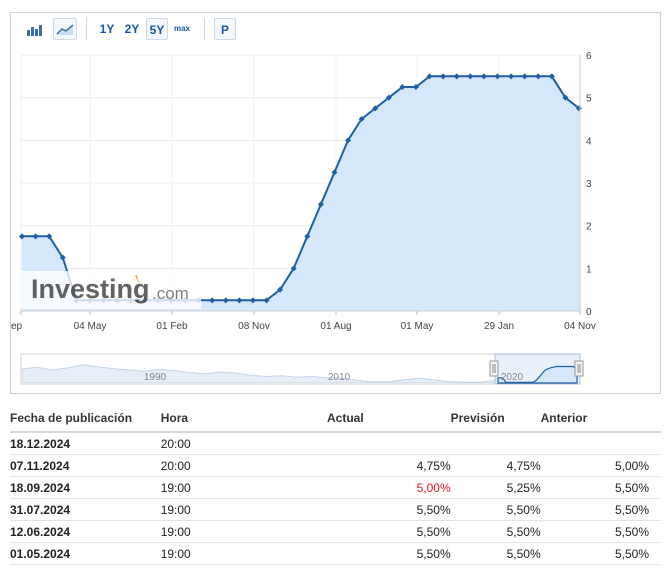  I want to click on y-tick-label: 4, so click(589, 141).